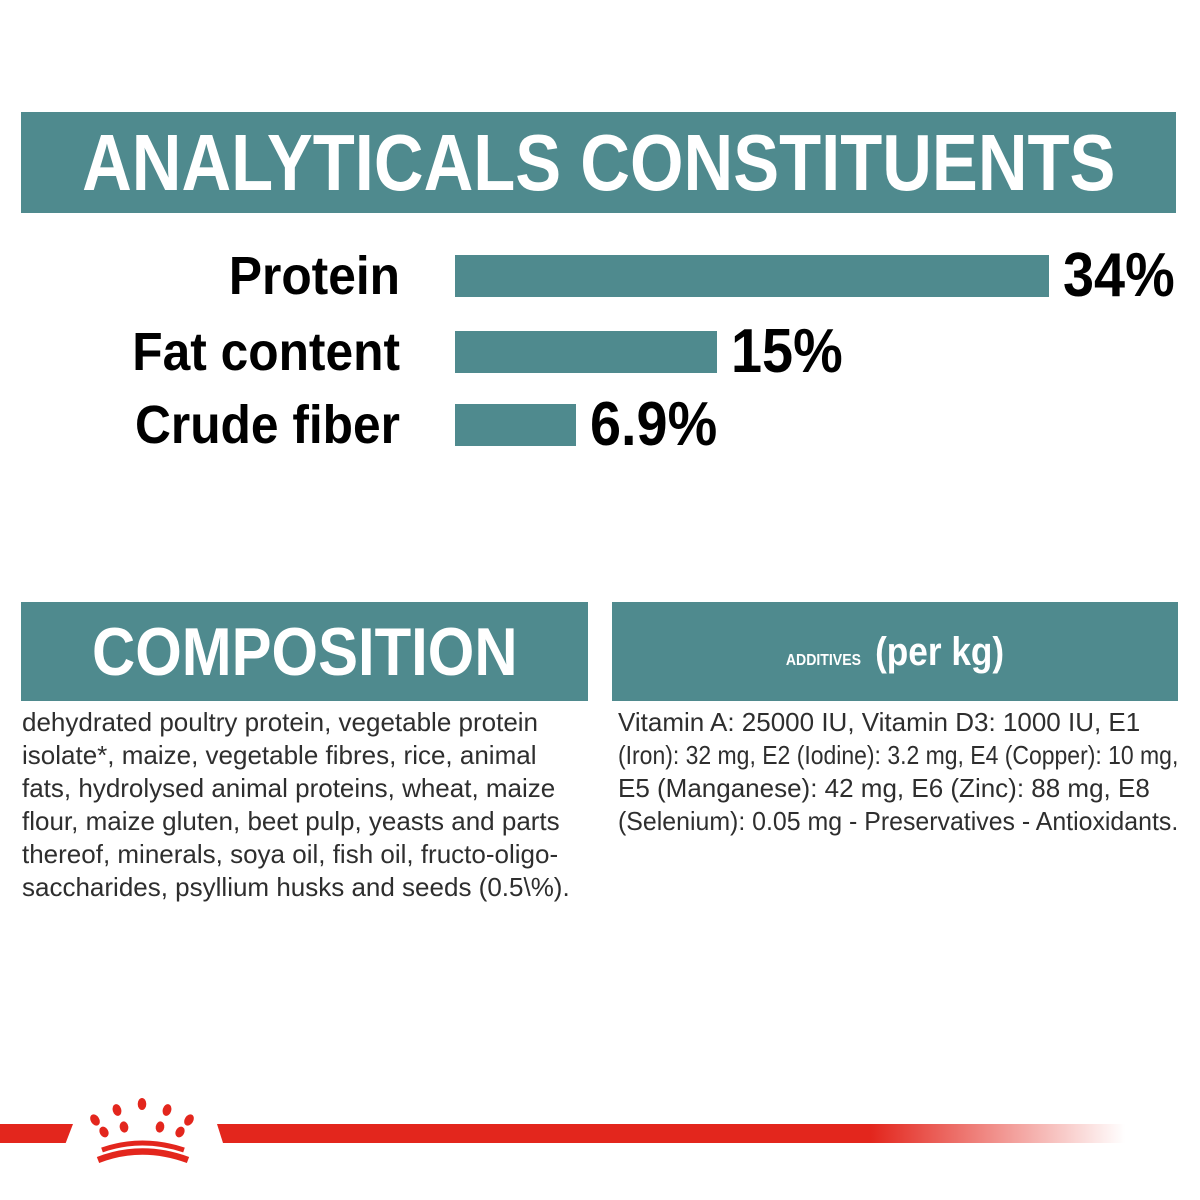 The image size is (1200, 1200). Describe the element at coordinates (940, 651) in the screenshot. I see `additives-unit-label: (per kg)` at that location.